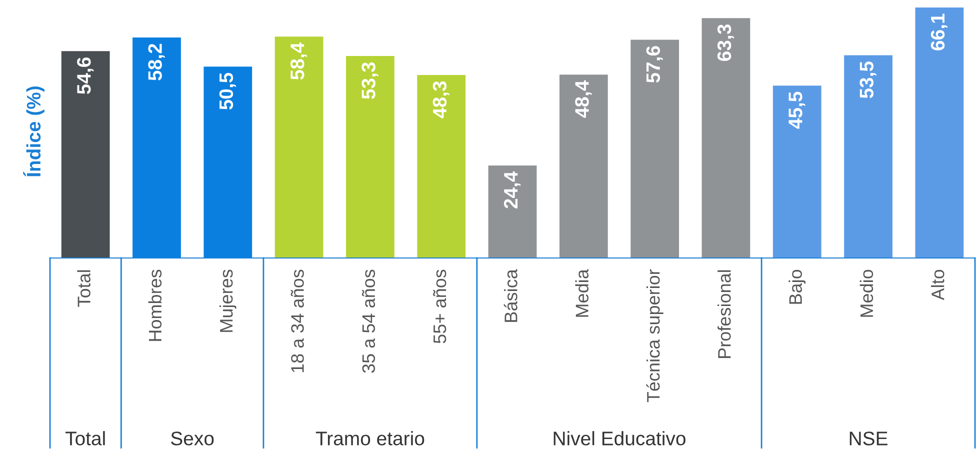  I want to click on data-label: 54,6, so click(85, 75).